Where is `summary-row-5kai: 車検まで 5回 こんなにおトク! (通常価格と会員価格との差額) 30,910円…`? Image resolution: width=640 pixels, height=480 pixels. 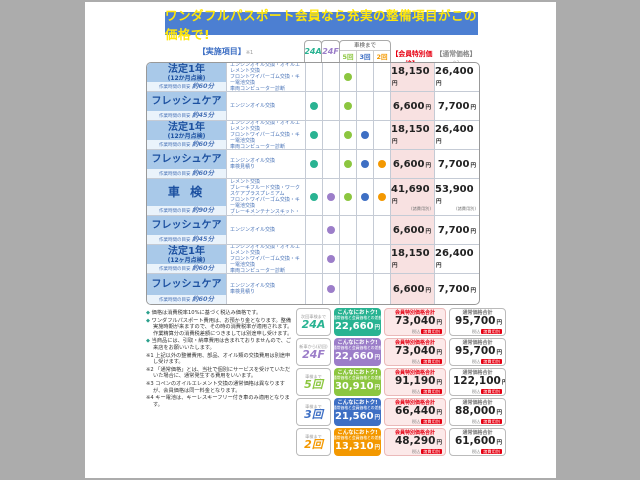
summary-row-5kai: 車検まで 5回 こんなにおトク! (通常価格と会員価格との差額) 30,910円… is located at coordinates (401, 382).